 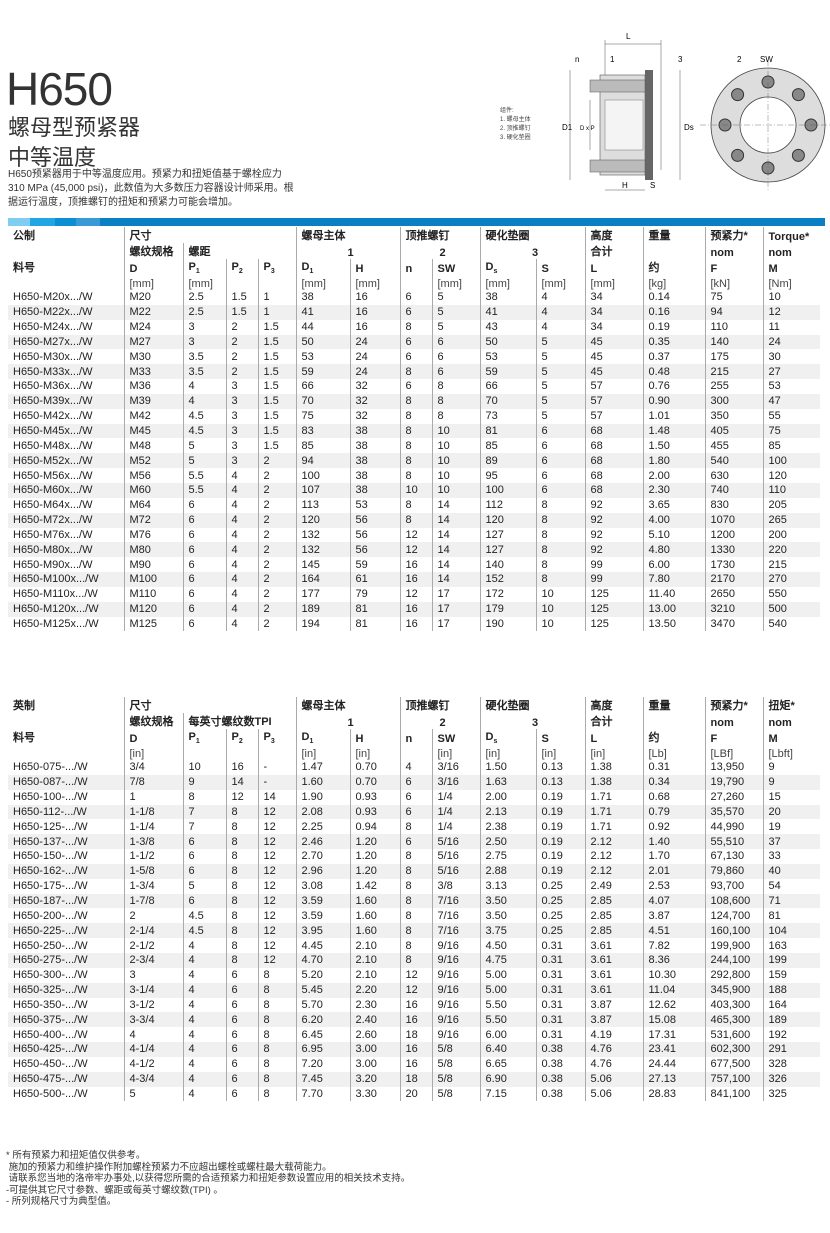 What do you see at coordinates (673, 461) in the screenshot?
I see `table-cell: 1.80` at bounding box center [673, 461].